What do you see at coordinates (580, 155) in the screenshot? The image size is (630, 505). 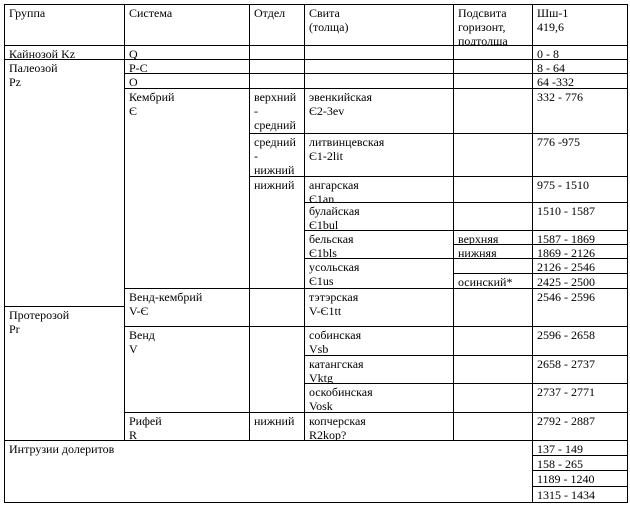 I see `depth-cell: 776 -975` at bounding box center [580, 155].